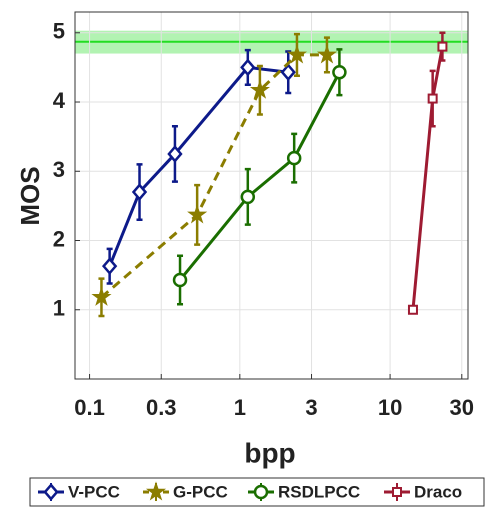 The width and height of the screenshot is (486, 514). What do you see at coordinates (59, 308) in the screenshot?
I see `y-tick-label: 1` at bounding box center [59, 308].